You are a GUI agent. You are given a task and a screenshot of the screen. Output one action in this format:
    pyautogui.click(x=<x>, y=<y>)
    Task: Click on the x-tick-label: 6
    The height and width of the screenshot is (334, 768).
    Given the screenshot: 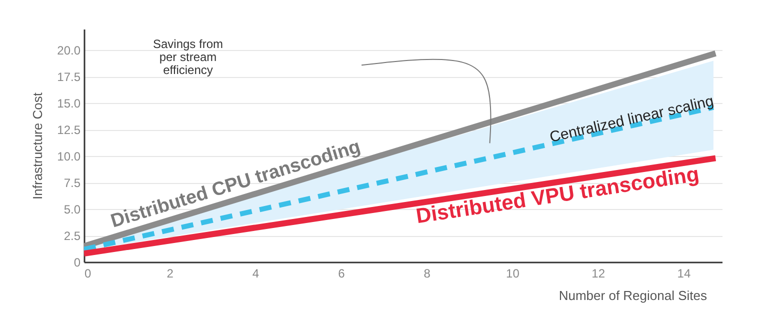 What is the action you would take?
    pyautogui.click(x=342, y=273)
    